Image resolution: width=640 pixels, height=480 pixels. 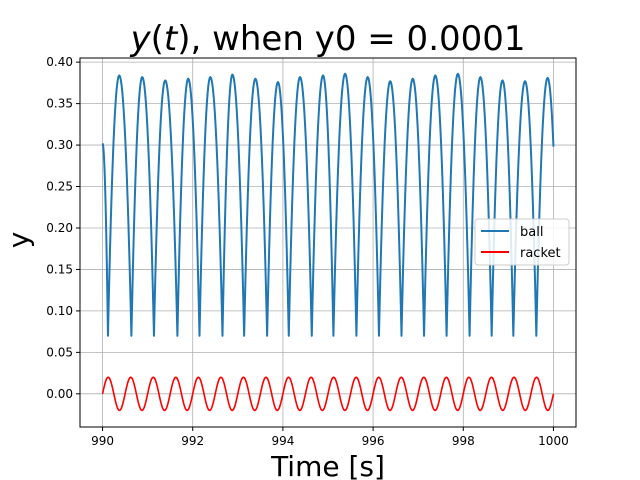 What do you see at coordinates (373, 441) in the screenshot?
I see `x-tick-label: 996` at bounding box center [373, 441].